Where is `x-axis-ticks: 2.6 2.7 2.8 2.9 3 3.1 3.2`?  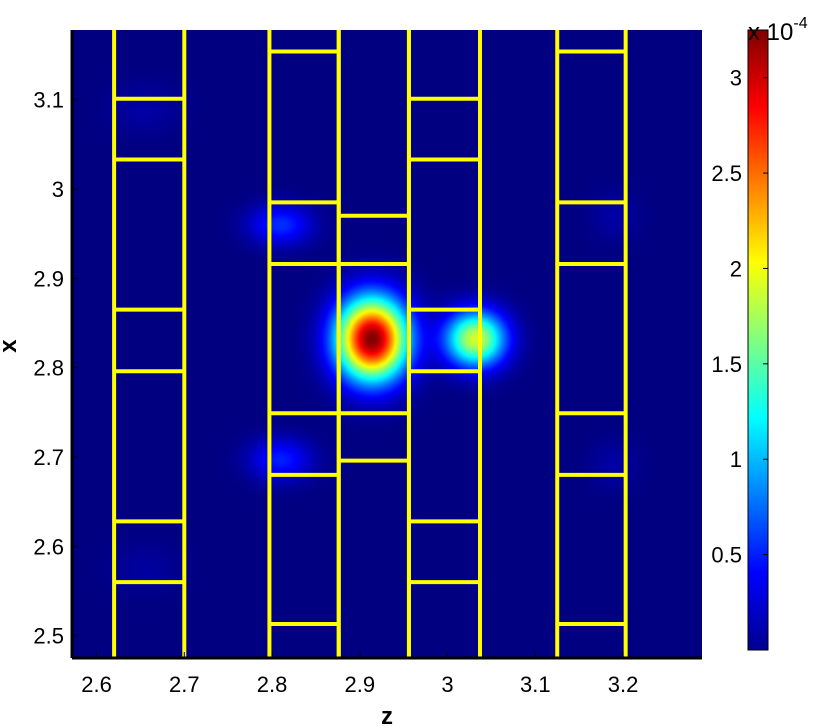
x-axis-ticks: 2.6 2.7 2.8 2.9 3 3.1 3.2 is located at coordinates (359, 674).